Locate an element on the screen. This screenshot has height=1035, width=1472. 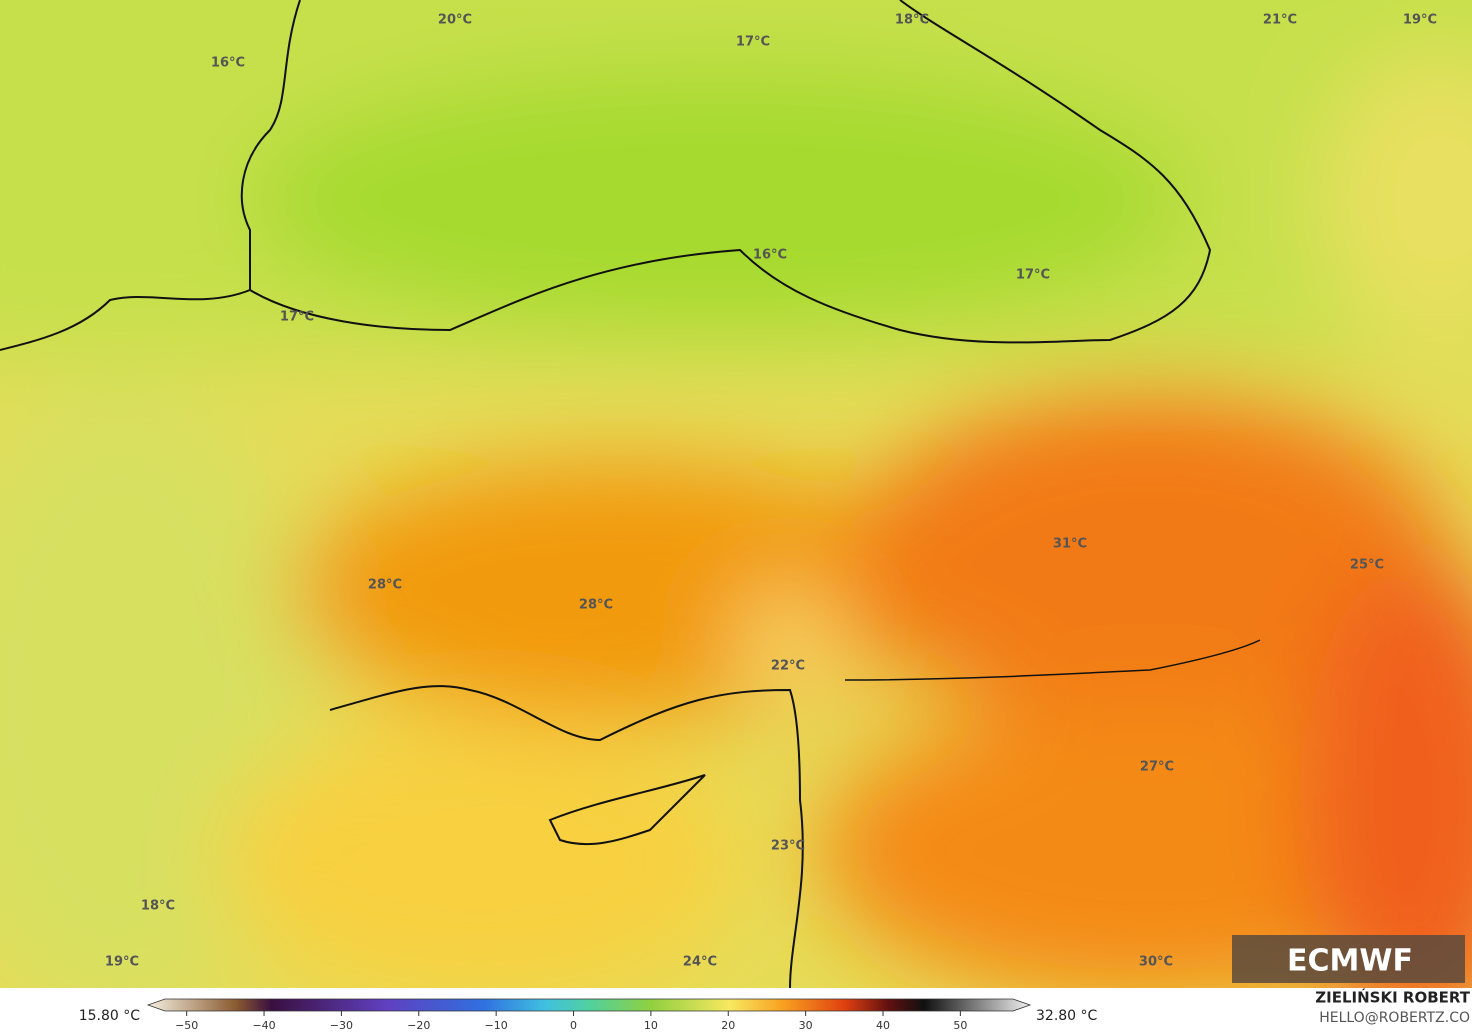
colorbar-tick-label: −50 is located at coordinates (186, 1025).